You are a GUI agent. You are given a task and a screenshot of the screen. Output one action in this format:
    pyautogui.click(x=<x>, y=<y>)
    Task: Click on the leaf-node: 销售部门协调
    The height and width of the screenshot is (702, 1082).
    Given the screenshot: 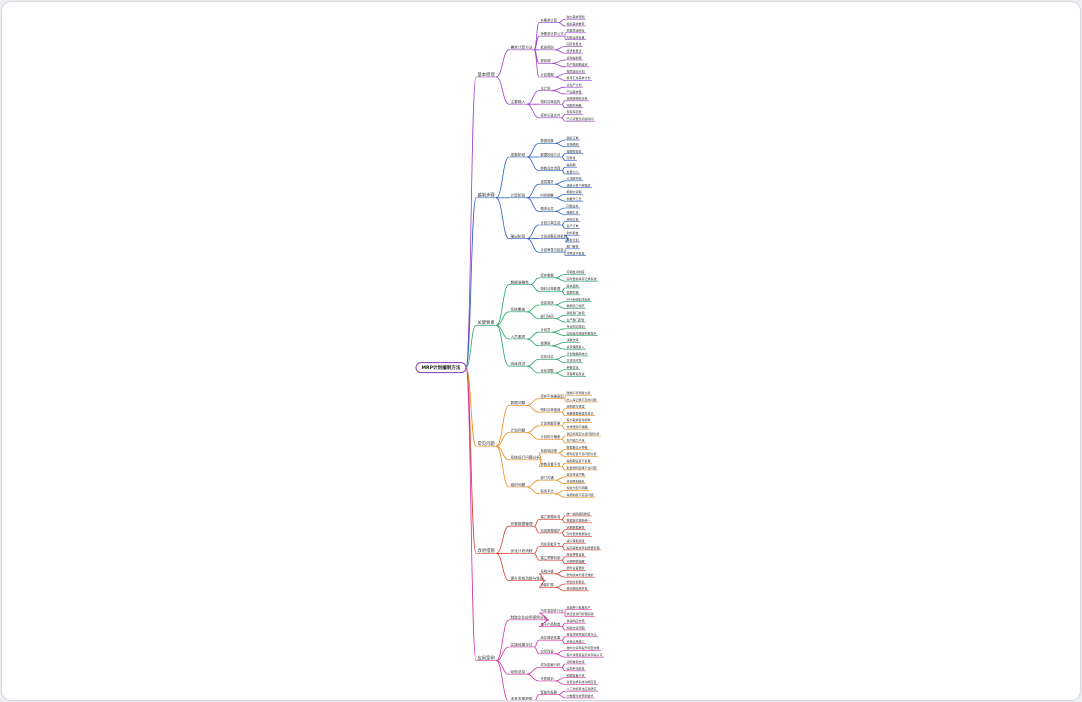 What is the action you would take?
    pyautogui.click(x=576, y=312)
    